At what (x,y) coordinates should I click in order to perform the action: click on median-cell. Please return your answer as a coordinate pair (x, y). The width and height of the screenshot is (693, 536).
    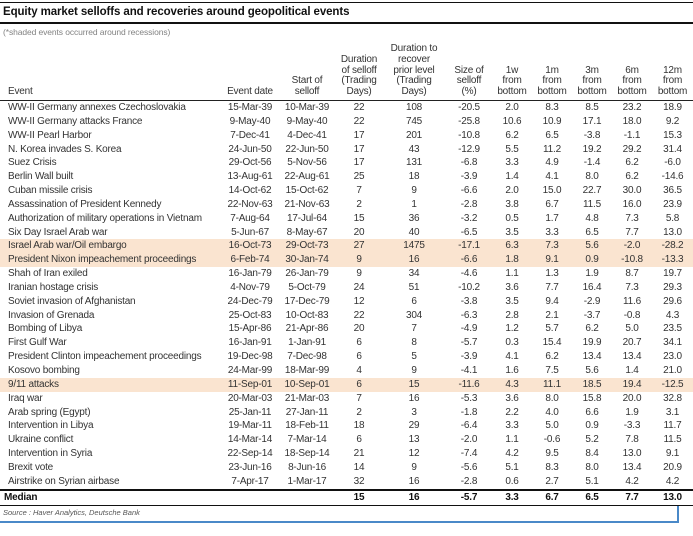
    Looking at the image, I should click on (307, 497).